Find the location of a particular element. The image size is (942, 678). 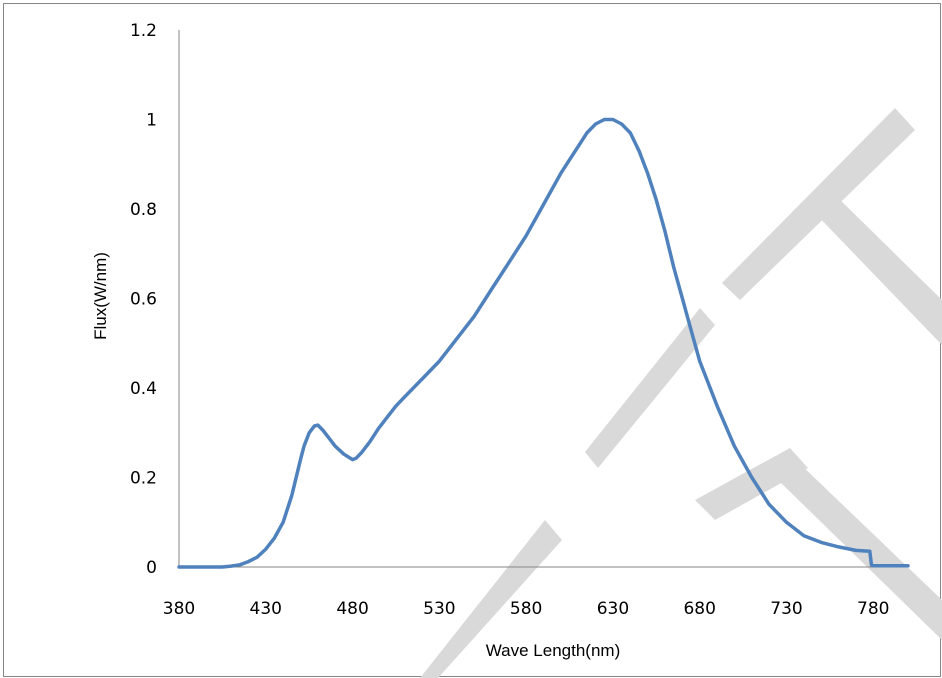

y-tick-label: 0.4 is located at coordinates (143, 389).